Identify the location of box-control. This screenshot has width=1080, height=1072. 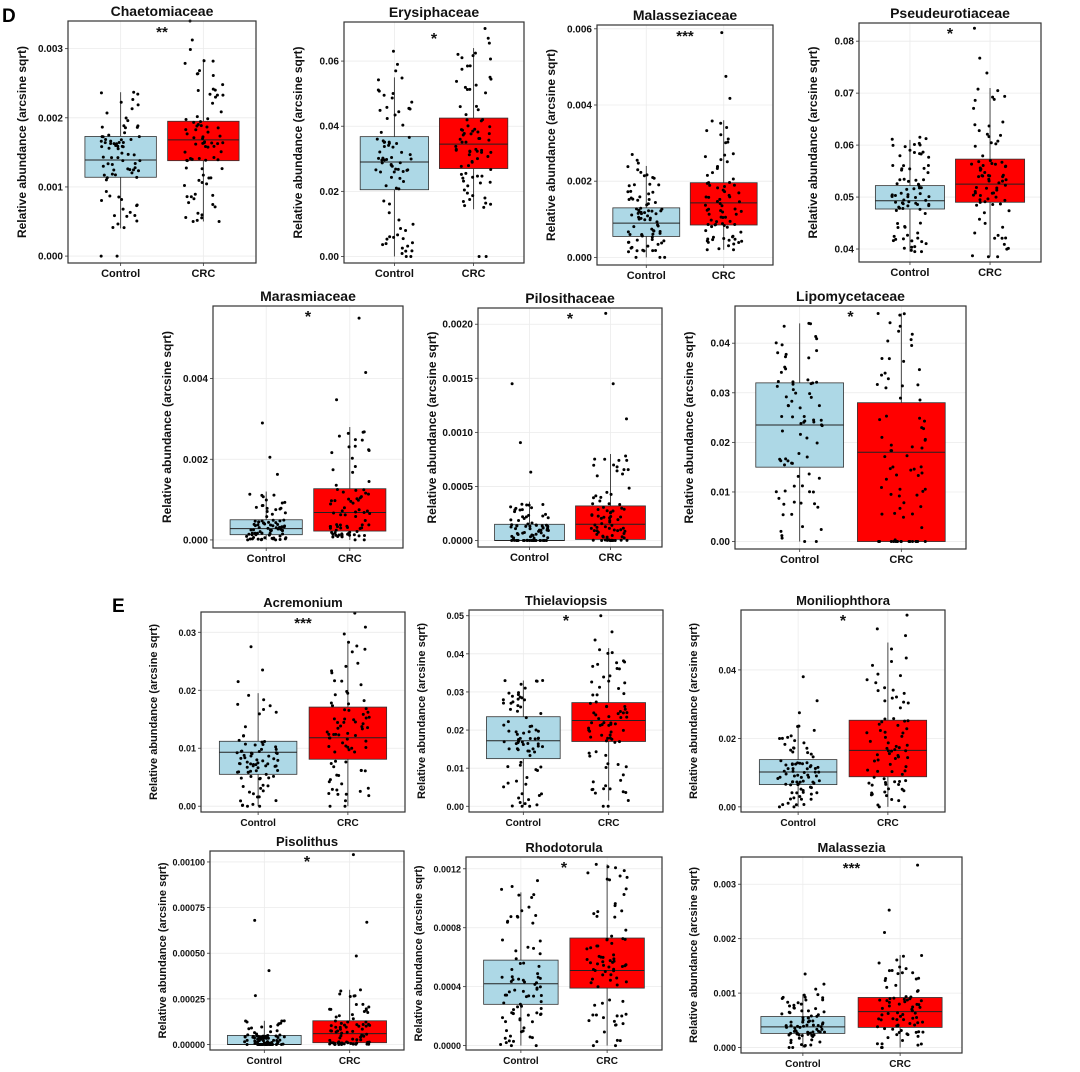
(646, 222).